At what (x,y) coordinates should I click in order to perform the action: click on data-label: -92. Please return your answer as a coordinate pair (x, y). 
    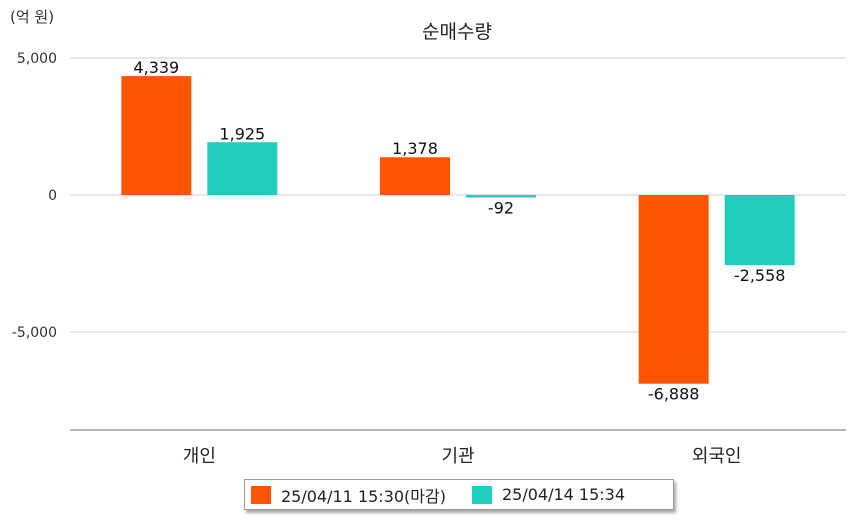
    Looking at the image, I should click on (501, 208).